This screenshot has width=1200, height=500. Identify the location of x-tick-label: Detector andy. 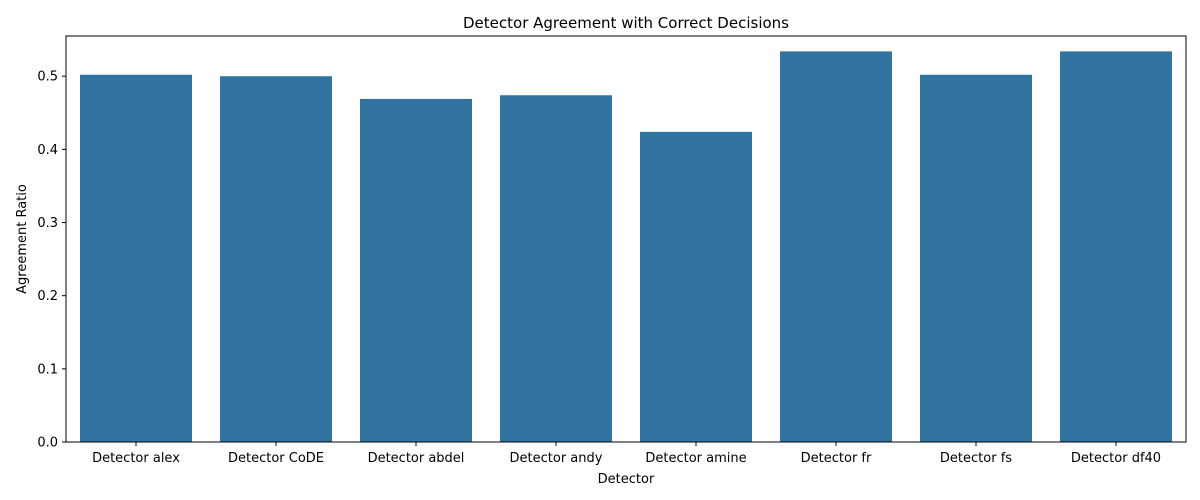
(556, 458).